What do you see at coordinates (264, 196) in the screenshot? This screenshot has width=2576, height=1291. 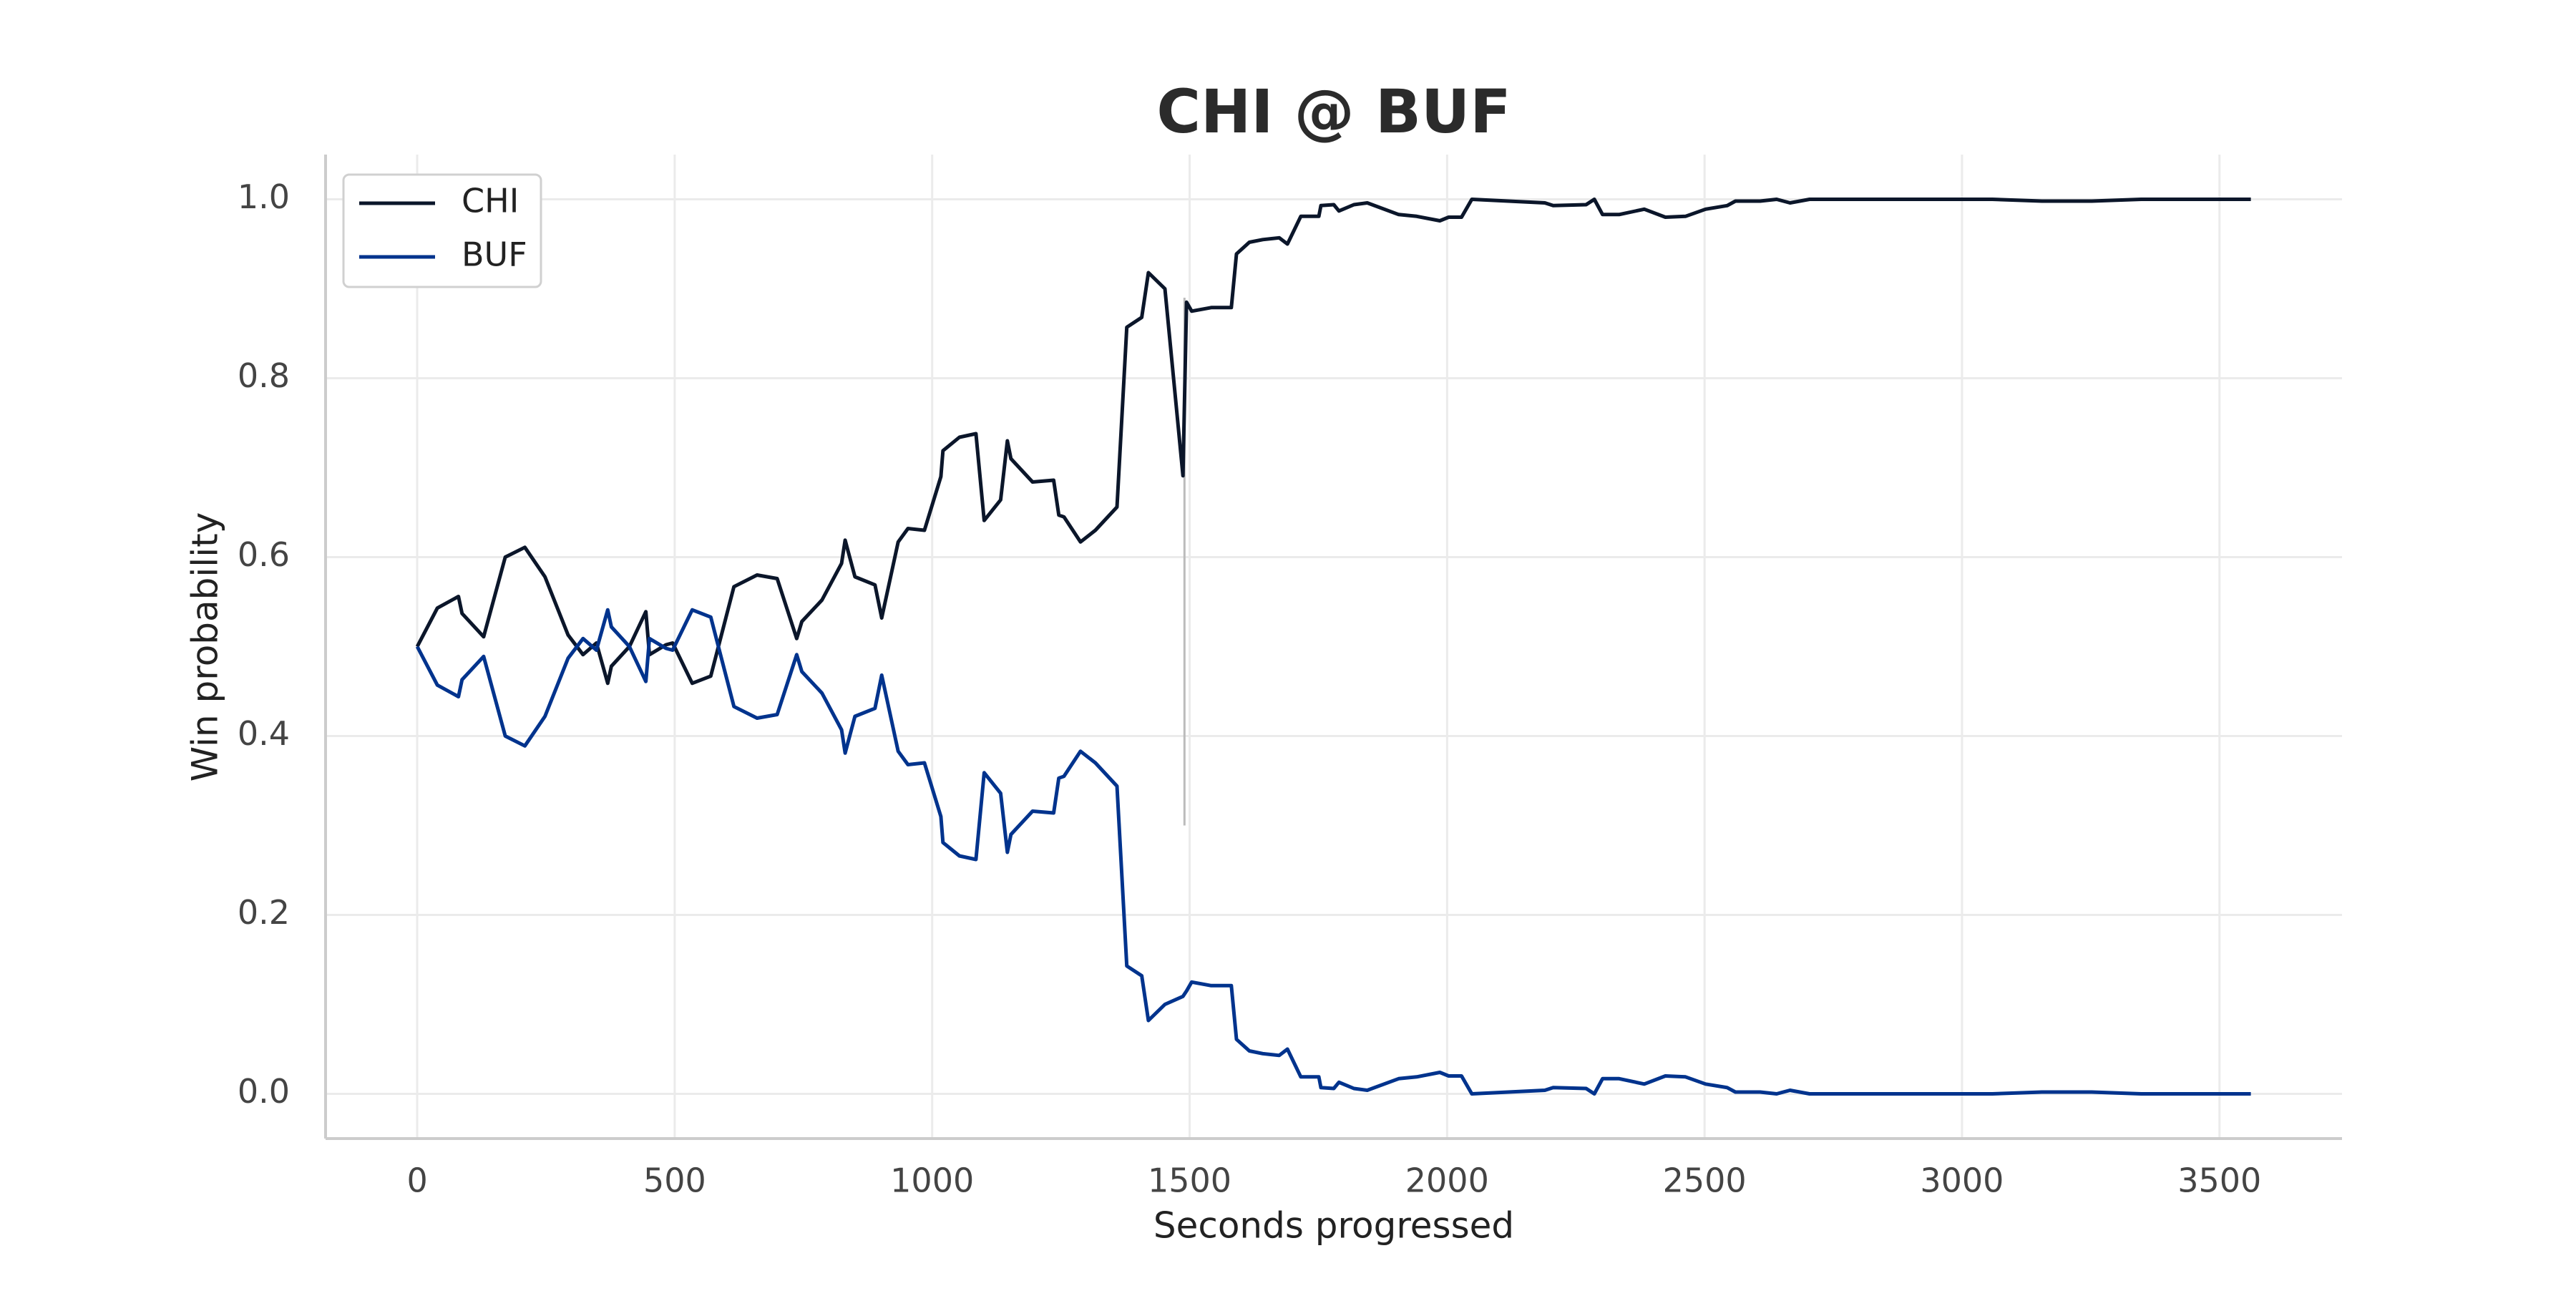 I see `y-tick-label: 1.0` at bounding box center [264, 196].